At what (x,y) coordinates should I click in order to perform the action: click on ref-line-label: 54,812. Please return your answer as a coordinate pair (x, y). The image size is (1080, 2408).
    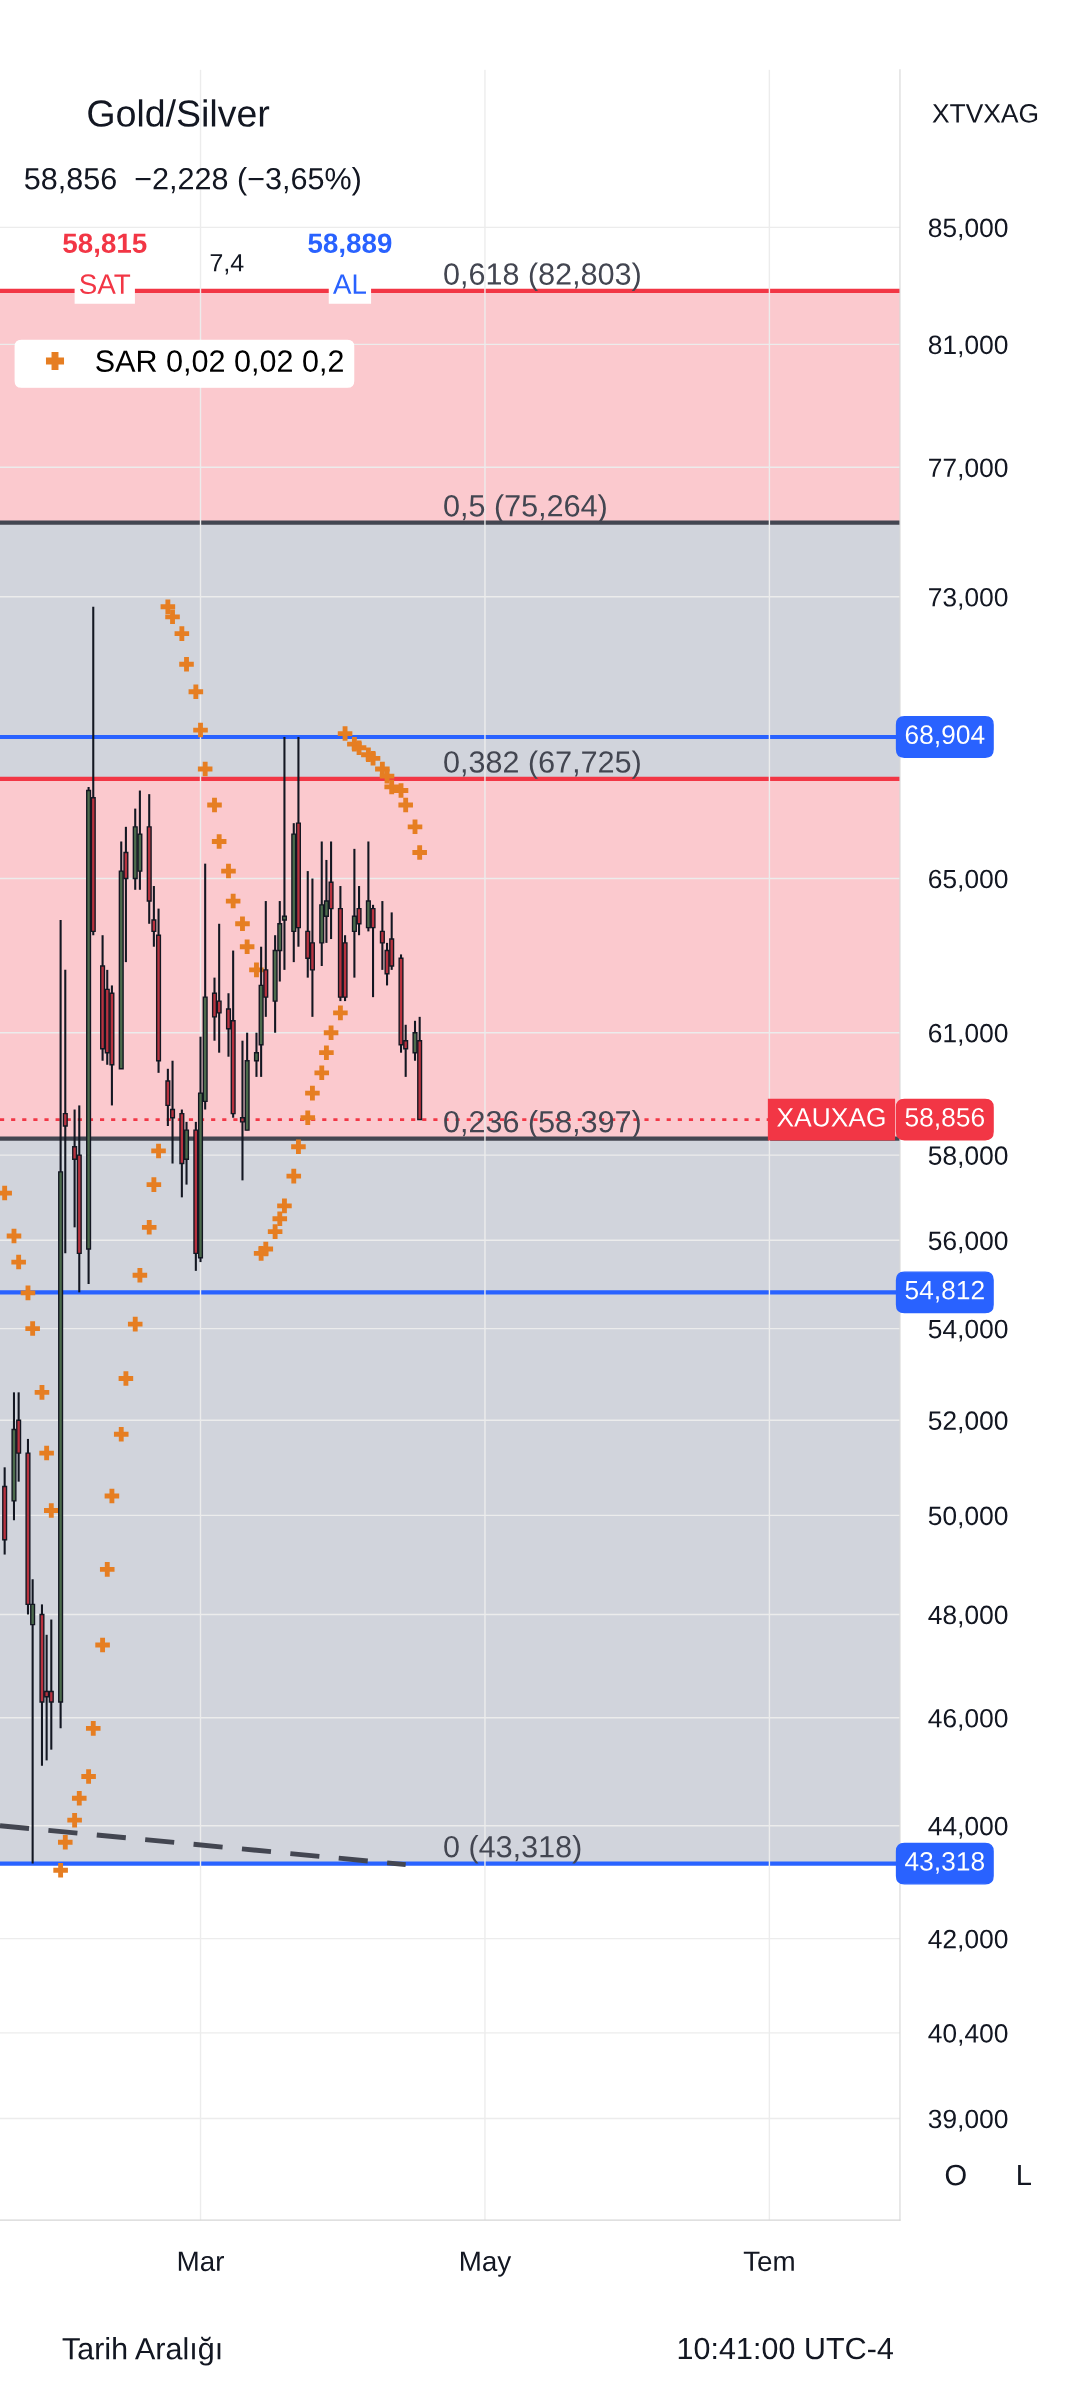
    Looking at the image, I should click on (944, 1291).